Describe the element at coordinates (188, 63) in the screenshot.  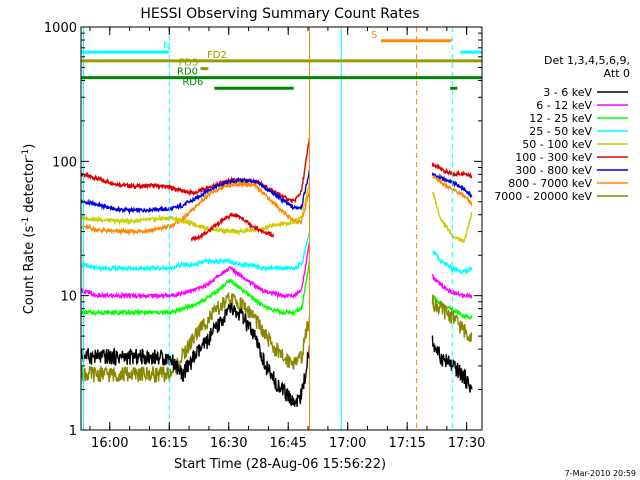
I see `flag-label-fd3: FD3` at that location.